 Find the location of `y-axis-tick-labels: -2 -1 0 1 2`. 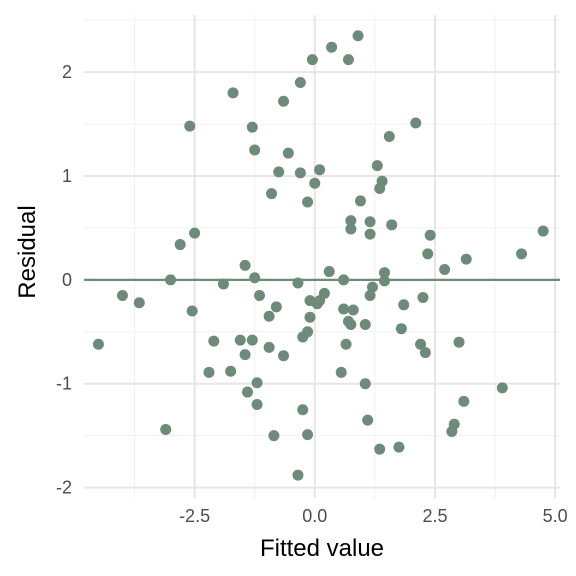

y-axis-tick-labels: -2 -1 0 1 2 is located at coordinates (64, 279).